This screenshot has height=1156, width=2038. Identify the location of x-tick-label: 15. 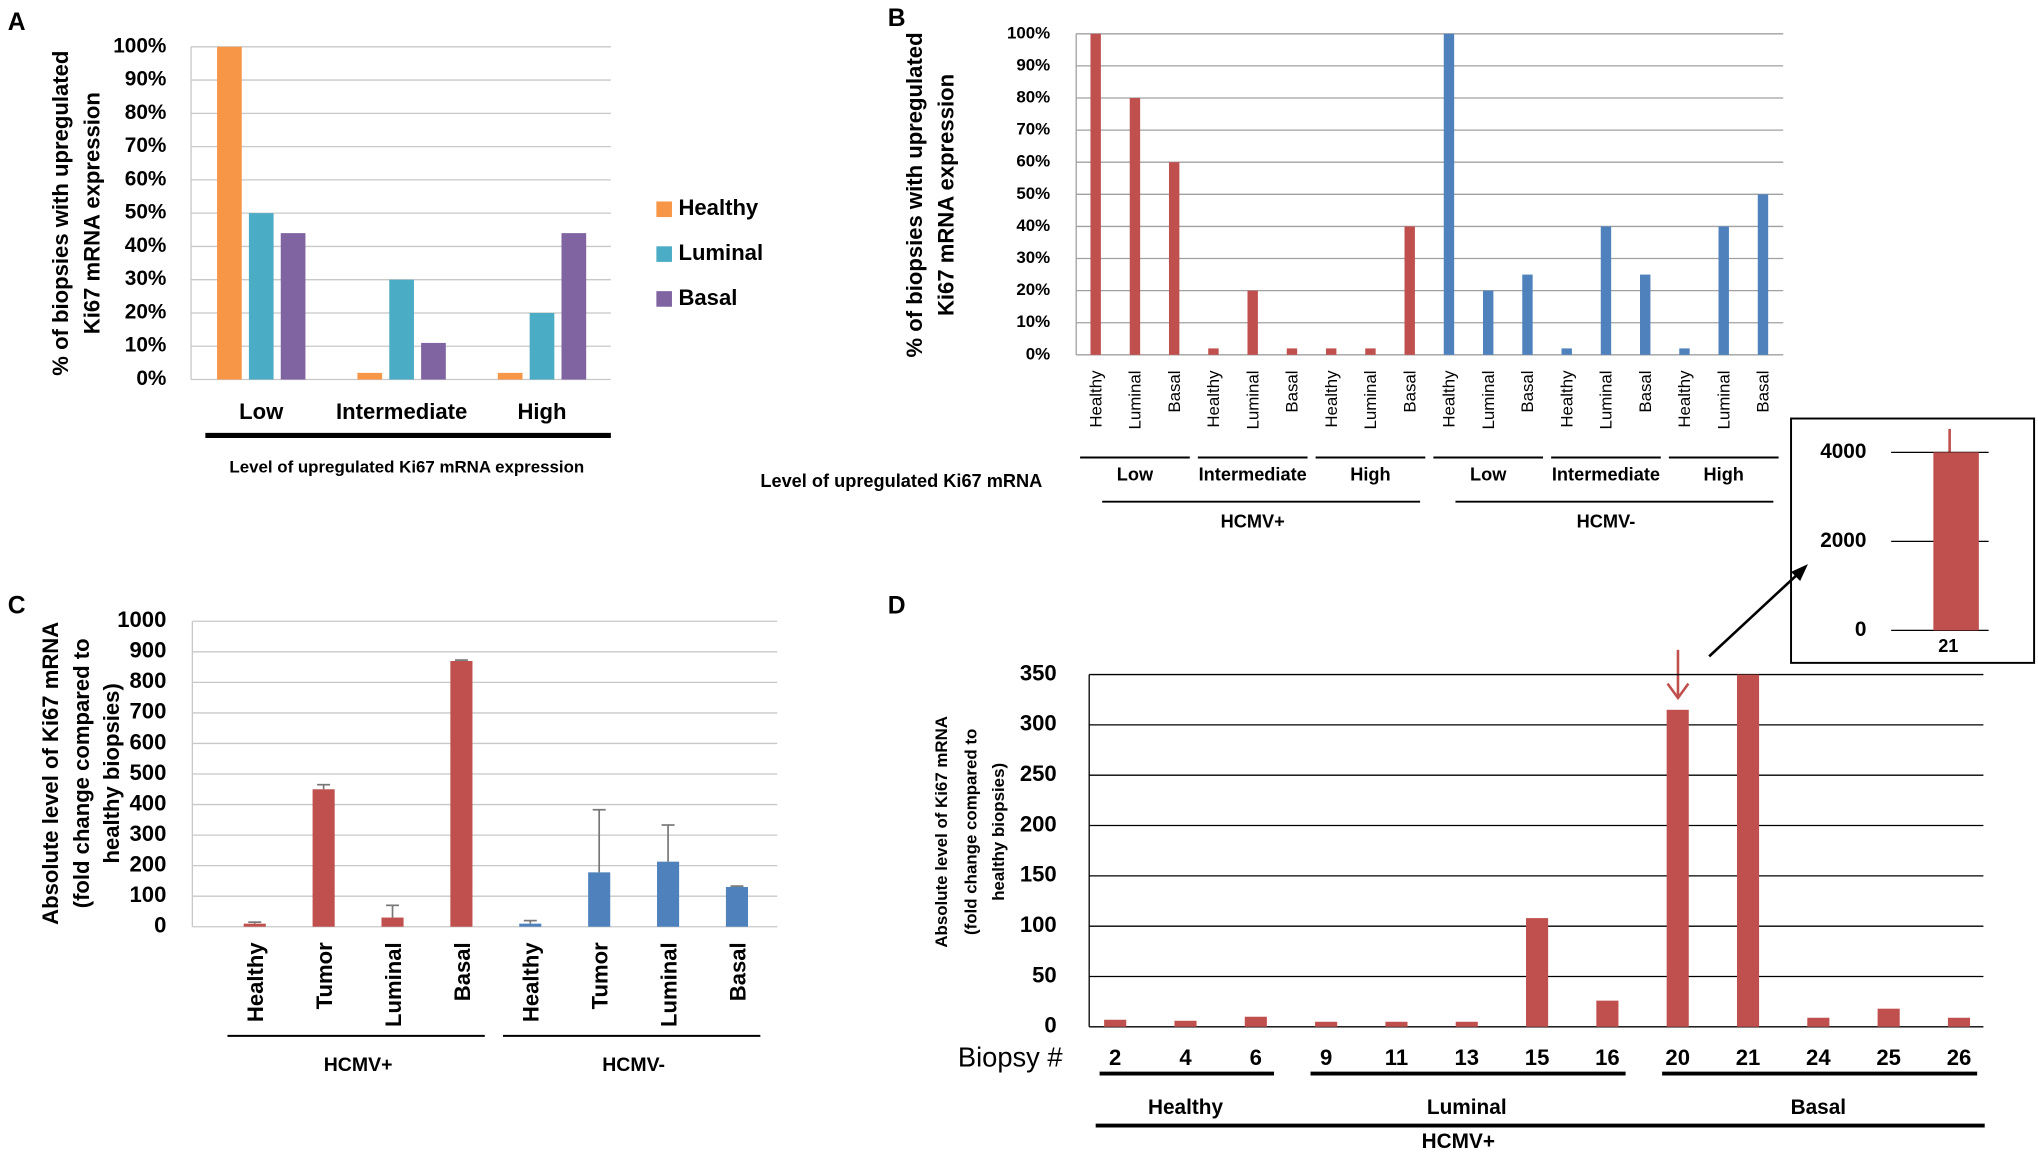
(1537, 1057).